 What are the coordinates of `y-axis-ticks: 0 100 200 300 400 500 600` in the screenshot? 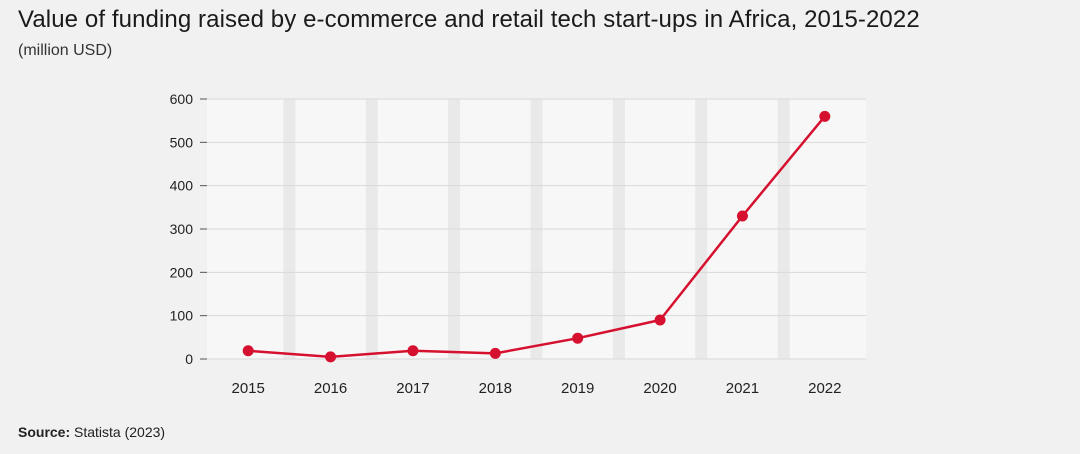 It's located at (182, 229).